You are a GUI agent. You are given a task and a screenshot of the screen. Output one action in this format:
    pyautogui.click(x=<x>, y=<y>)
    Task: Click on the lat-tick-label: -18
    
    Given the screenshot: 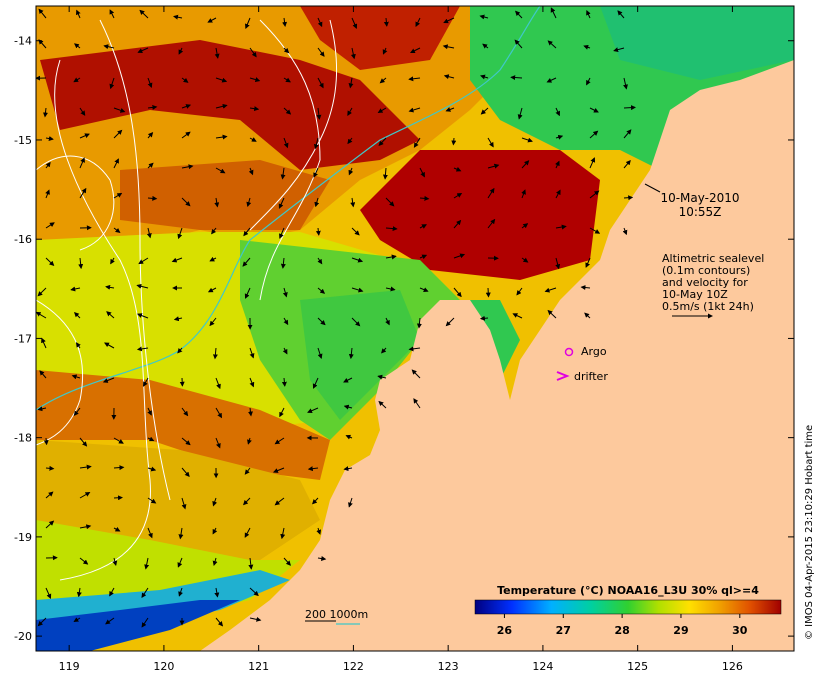 What is the action you would take?
    pyautogui.click(x=23, y=438)
    